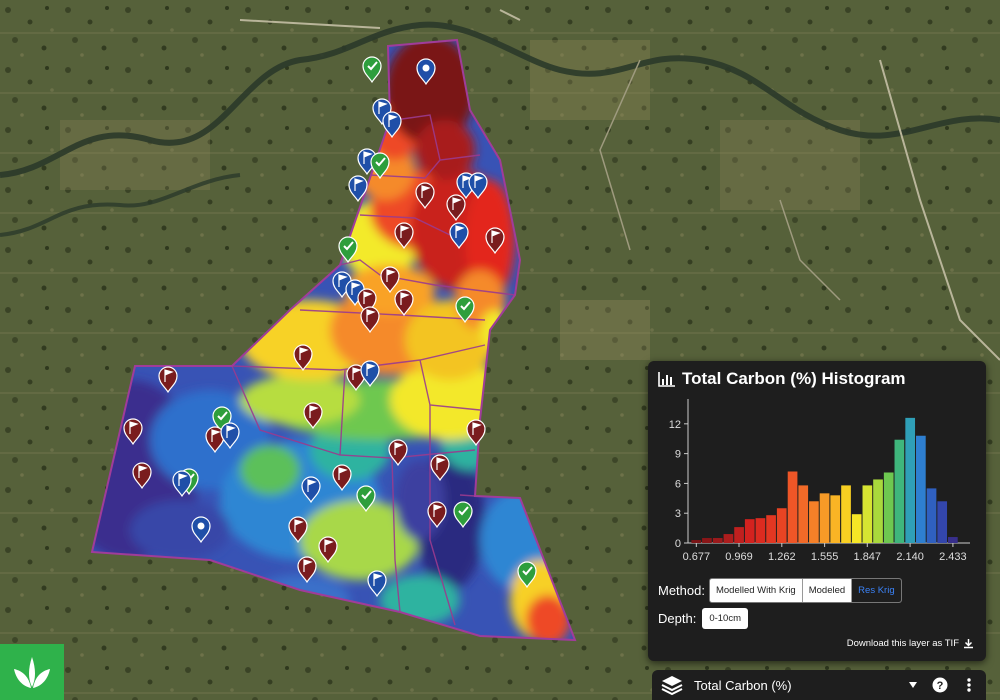  Describe the element at coordinates (876, 590) in the screenshot. I see `method-option-res-krig: Res Krig` at that location.